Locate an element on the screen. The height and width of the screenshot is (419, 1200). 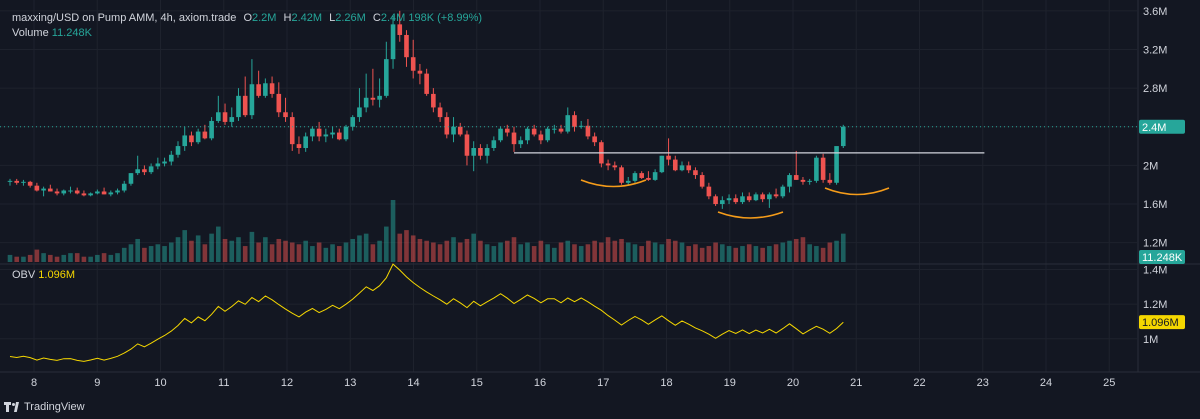
time-tick-label: 22 is located at coordinates (919, 383).